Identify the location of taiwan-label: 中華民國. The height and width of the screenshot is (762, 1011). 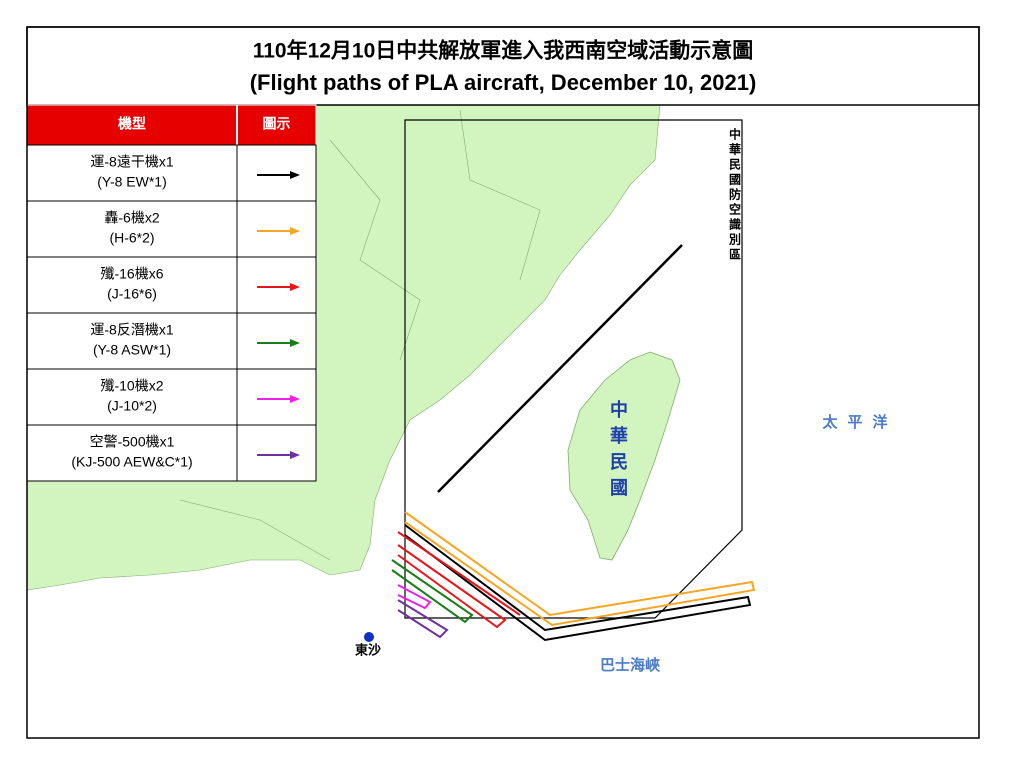
(617, 451).